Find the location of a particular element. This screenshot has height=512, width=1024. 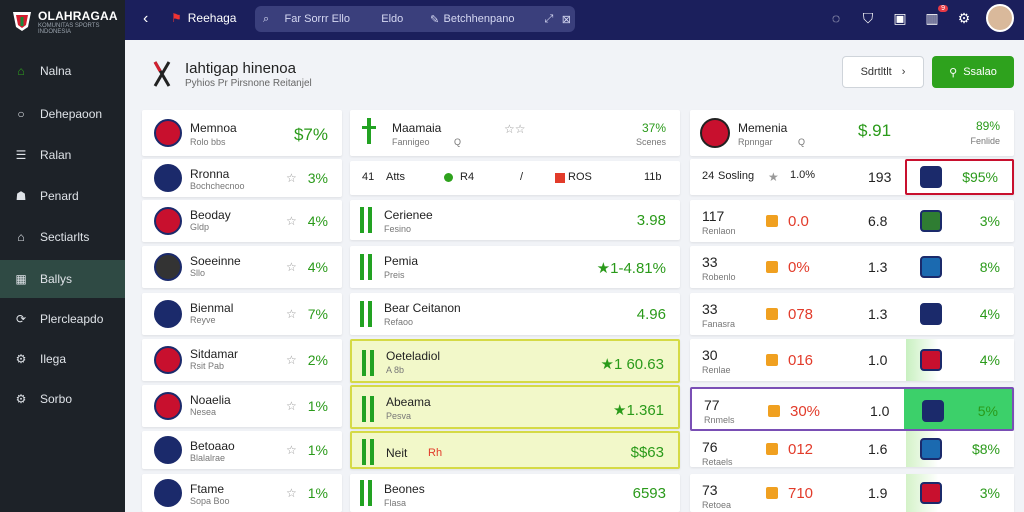

brand-tagline: KOMUNITAS SPORTS INDONESIA is located at coordinates (69, 29).